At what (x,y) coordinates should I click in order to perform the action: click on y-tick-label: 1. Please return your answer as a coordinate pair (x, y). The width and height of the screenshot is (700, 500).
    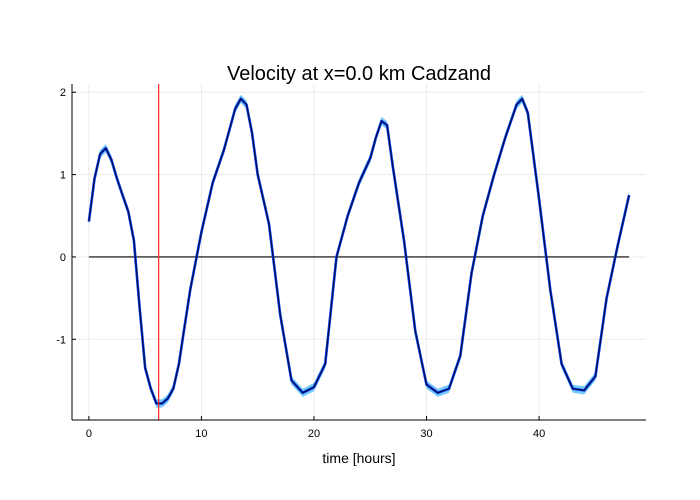
    Looking at the image, I should click on (63, 176).